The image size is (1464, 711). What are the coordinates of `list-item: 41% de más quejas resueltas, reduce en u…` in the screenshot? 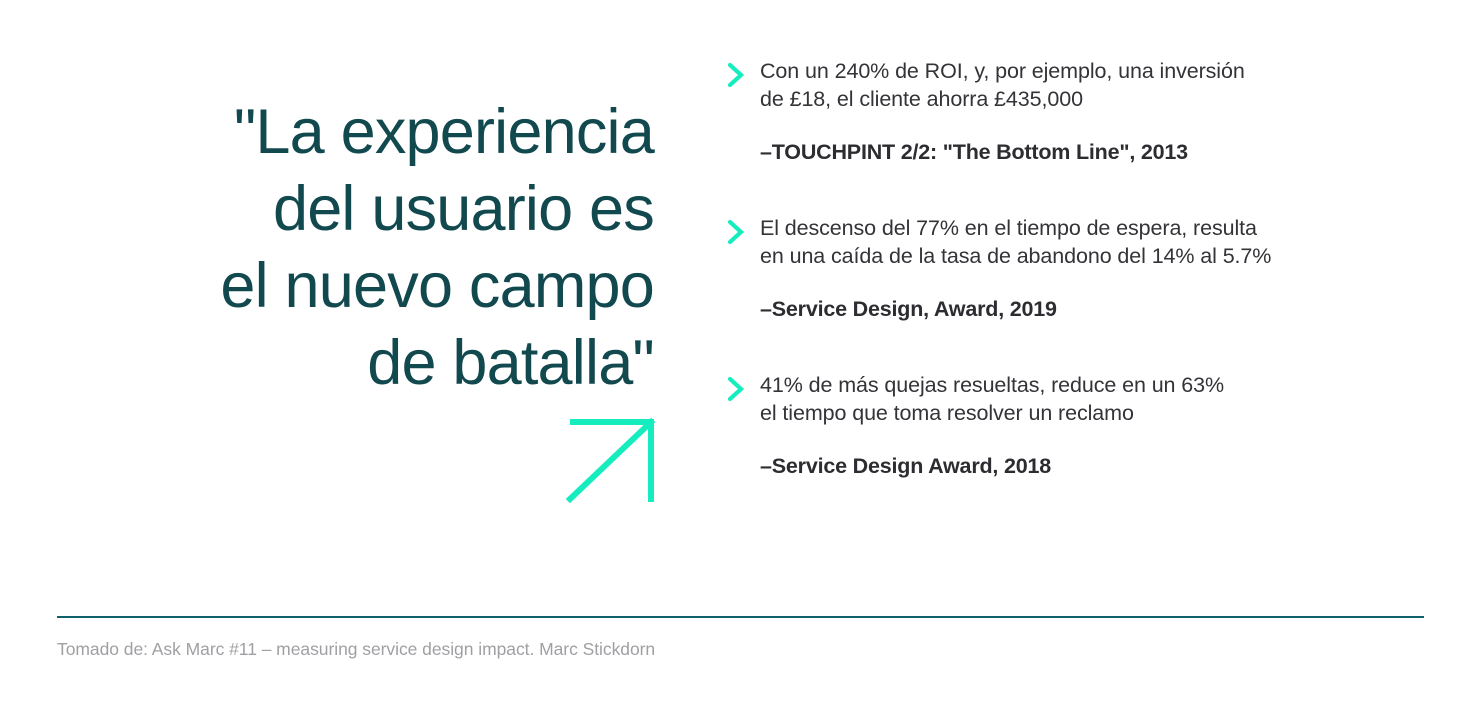 It's located at (1076, 426).